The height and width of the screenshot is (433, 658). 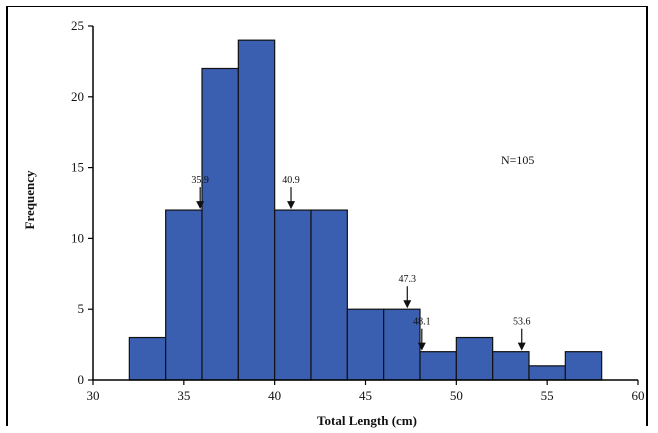 I want to click on annotation-arrow-head-35.9, so click(x=200, y=205).